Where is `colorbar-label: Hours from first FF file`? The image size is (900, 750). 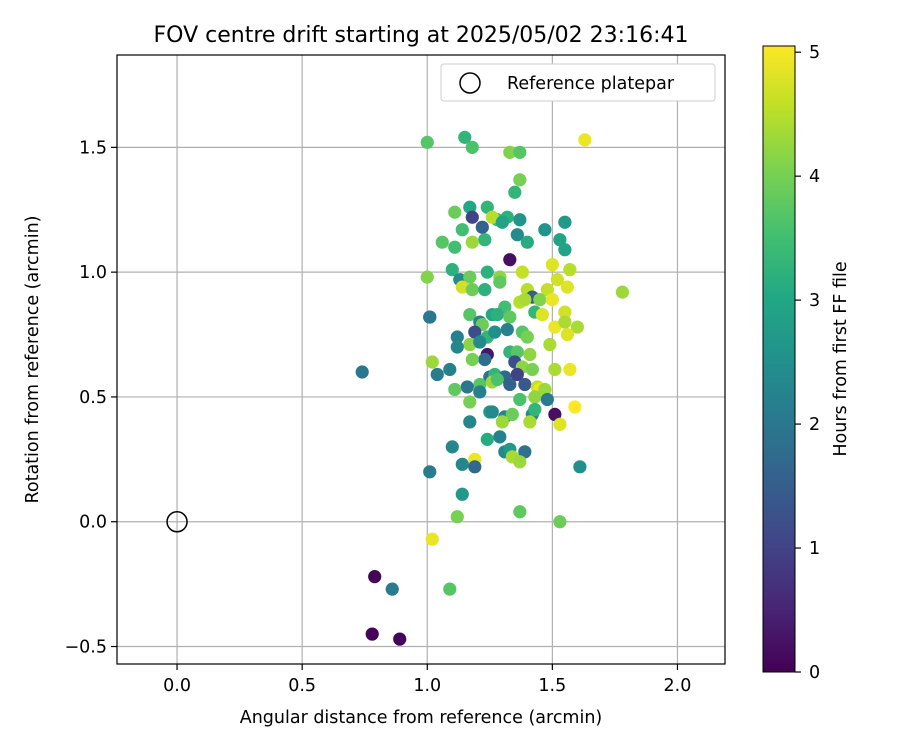 colorbar-label: Hours from first FF file is located at coordinates (841, 358).